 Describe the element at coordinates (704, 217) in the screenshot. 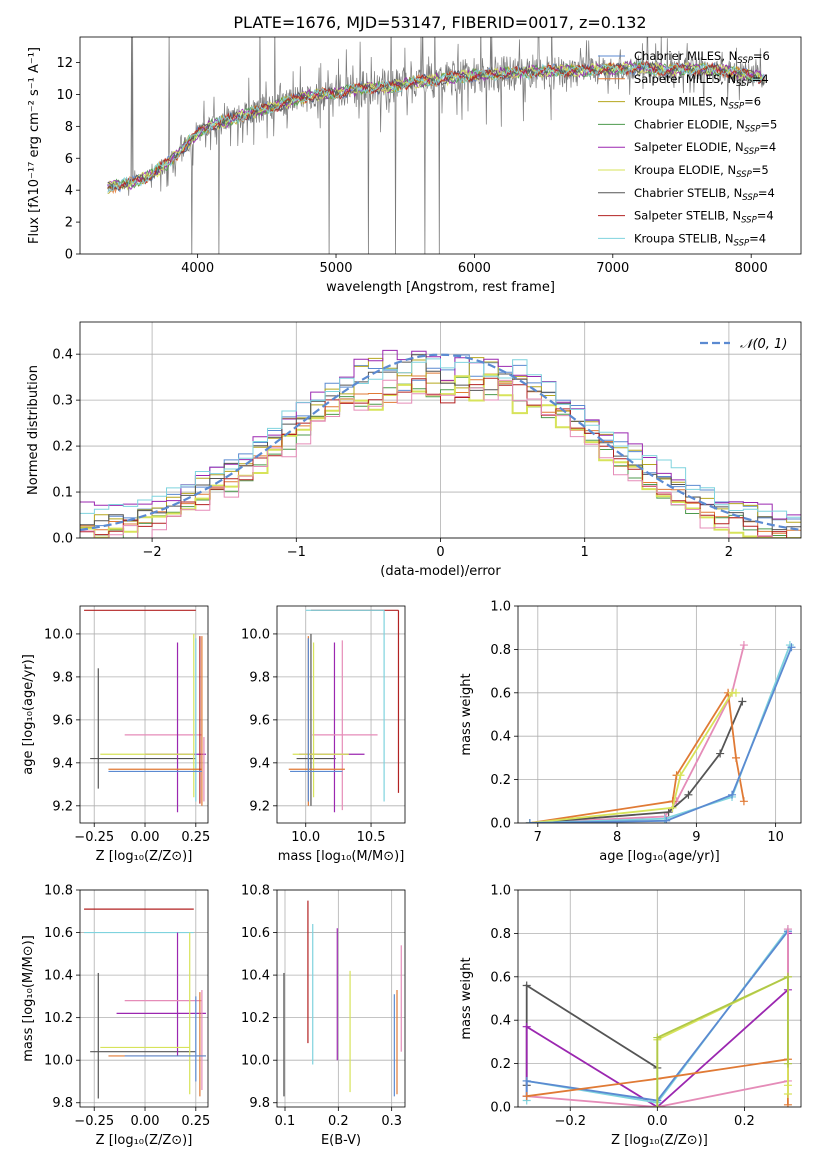

I see `legend-entry: Salpeter STELIB, NSSP=4` at that location.